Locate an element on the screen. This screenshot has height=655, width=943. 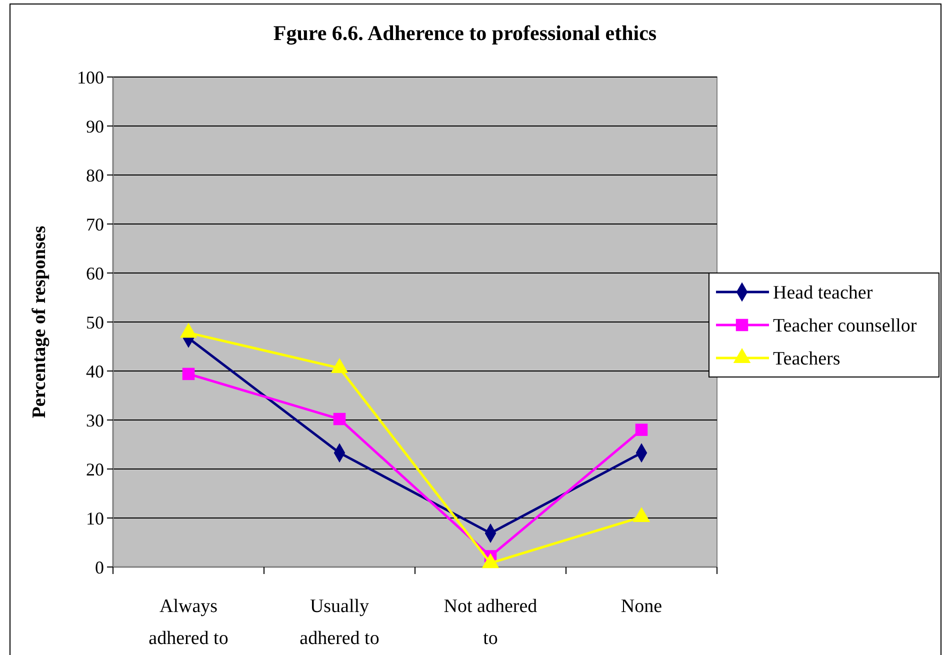
y-tick-label: 60 is located at coordinates (95, 273).